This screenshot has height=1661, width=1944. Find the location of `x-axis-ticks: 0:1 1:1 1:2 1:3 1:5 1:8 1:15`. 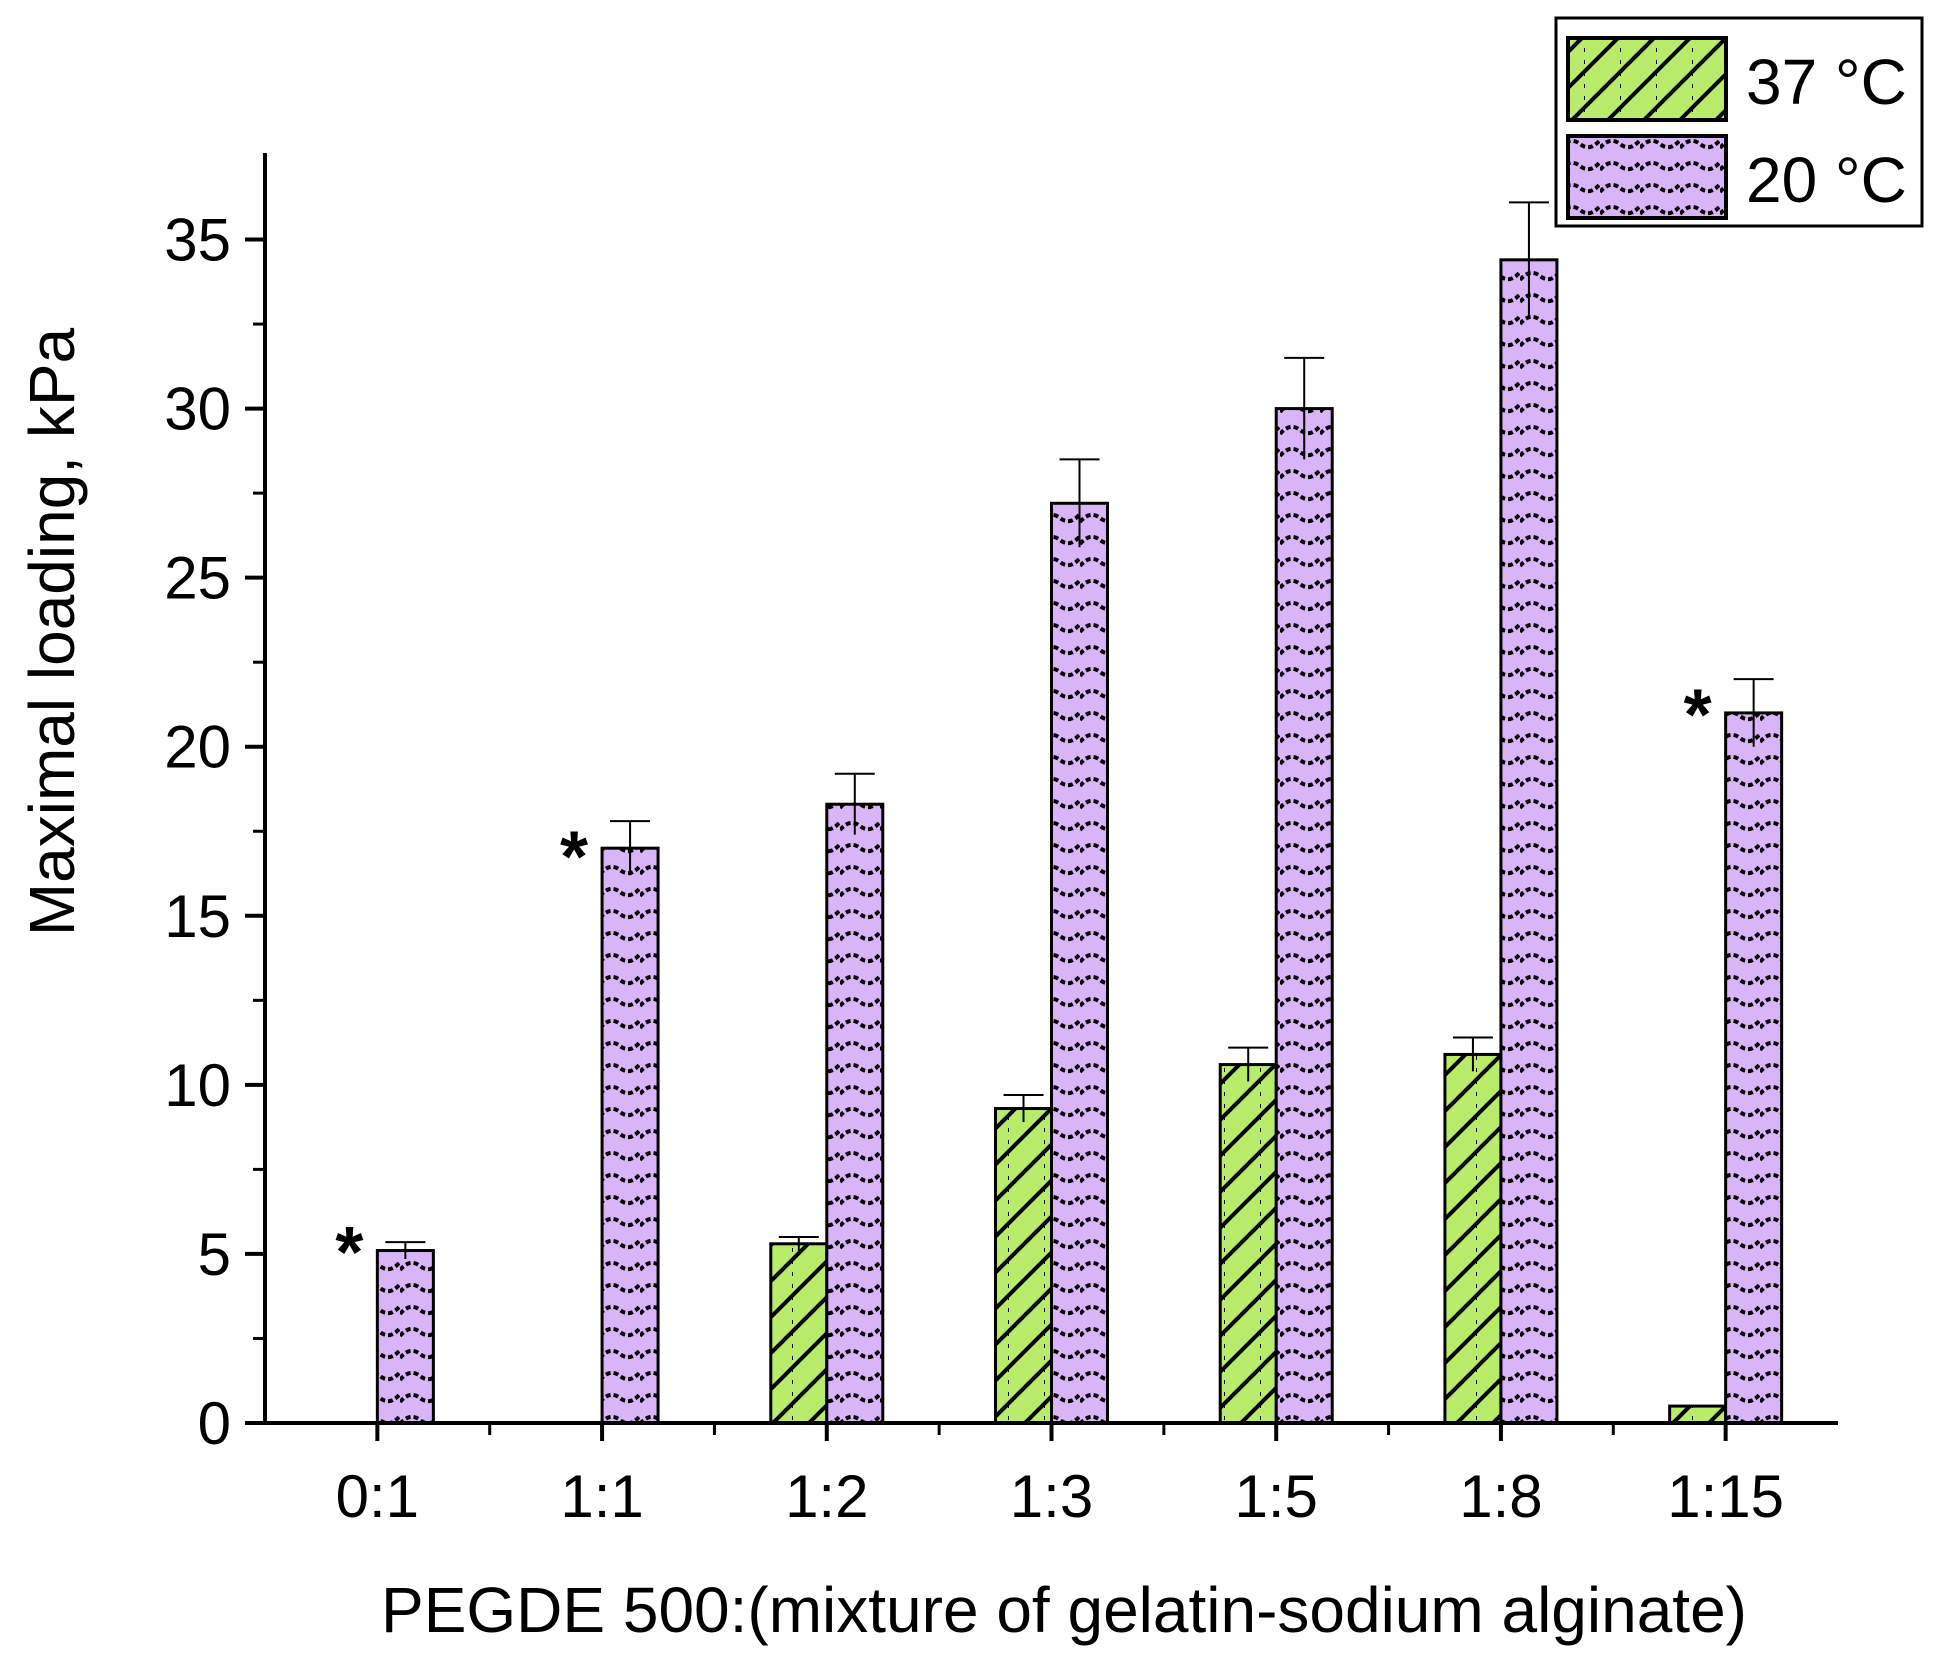

x-axis-ticks: 0:1 1:1 1:2 1:3 1:5 1:8 1:15 is located at coordinates (1060, 1476).